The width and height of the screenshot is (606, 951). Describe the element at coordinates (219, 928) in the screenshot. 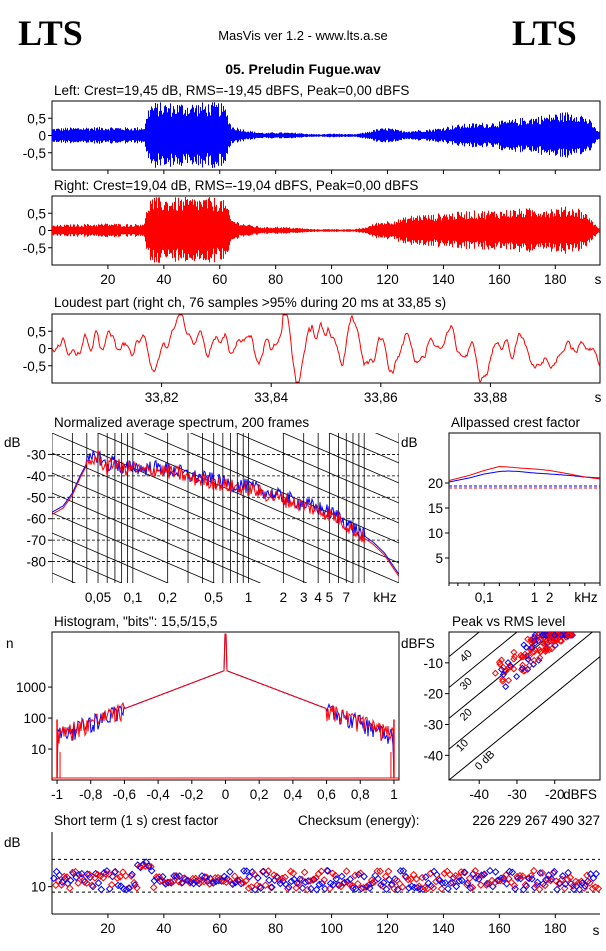

I see `short-term-x-tick: 60` at that location.